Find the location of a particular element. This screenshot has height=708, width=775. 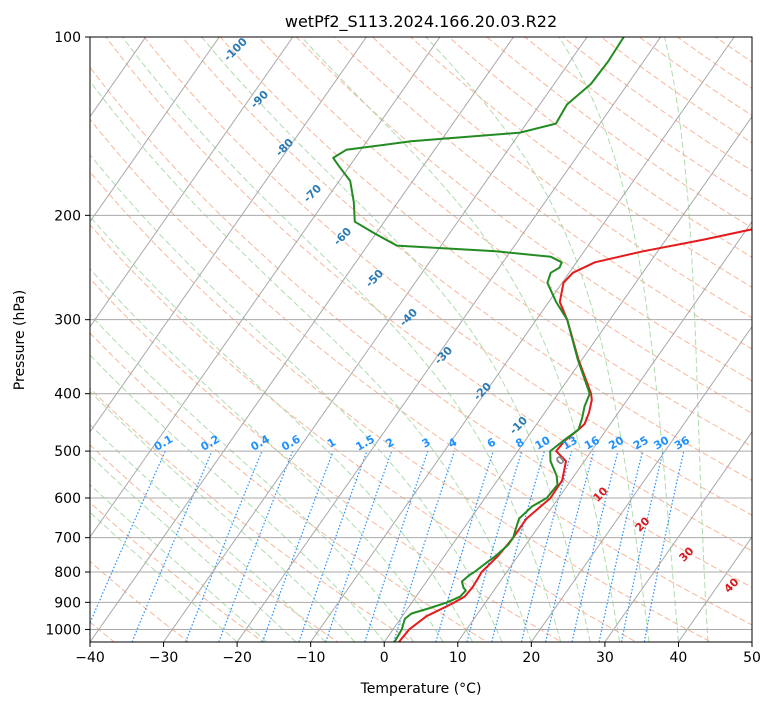

y-tick-label: 300 is located at coordinates (67, 321).